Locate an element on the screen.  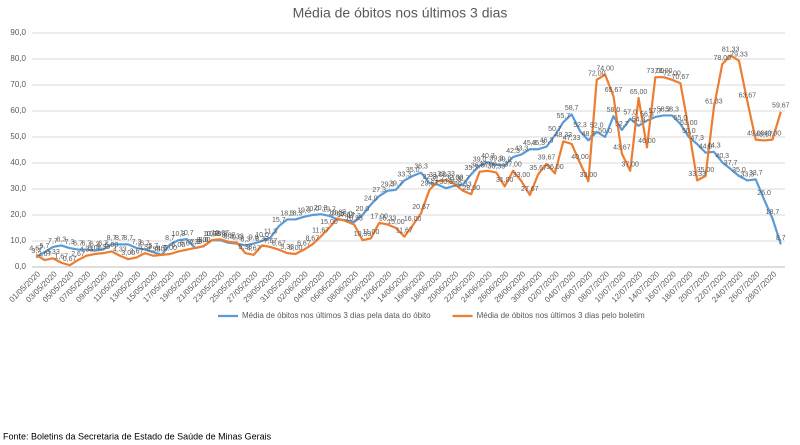
data-label: 47,3 is located at coordinates (697, 138).